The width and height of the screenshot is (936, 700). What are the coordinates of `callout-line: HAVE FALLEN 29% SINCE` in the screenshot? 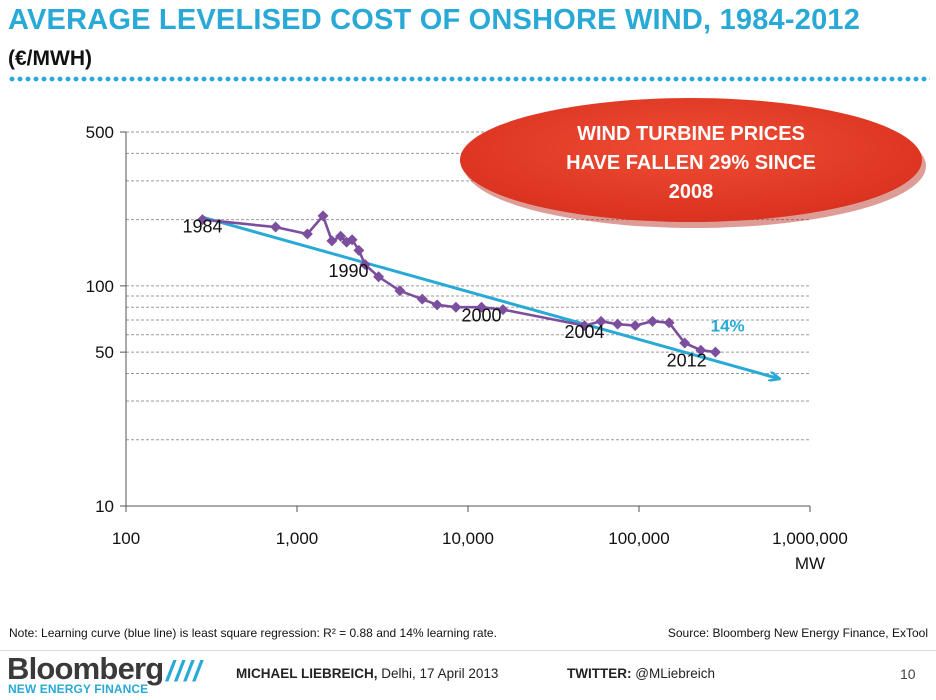 It's located at (691, 163).